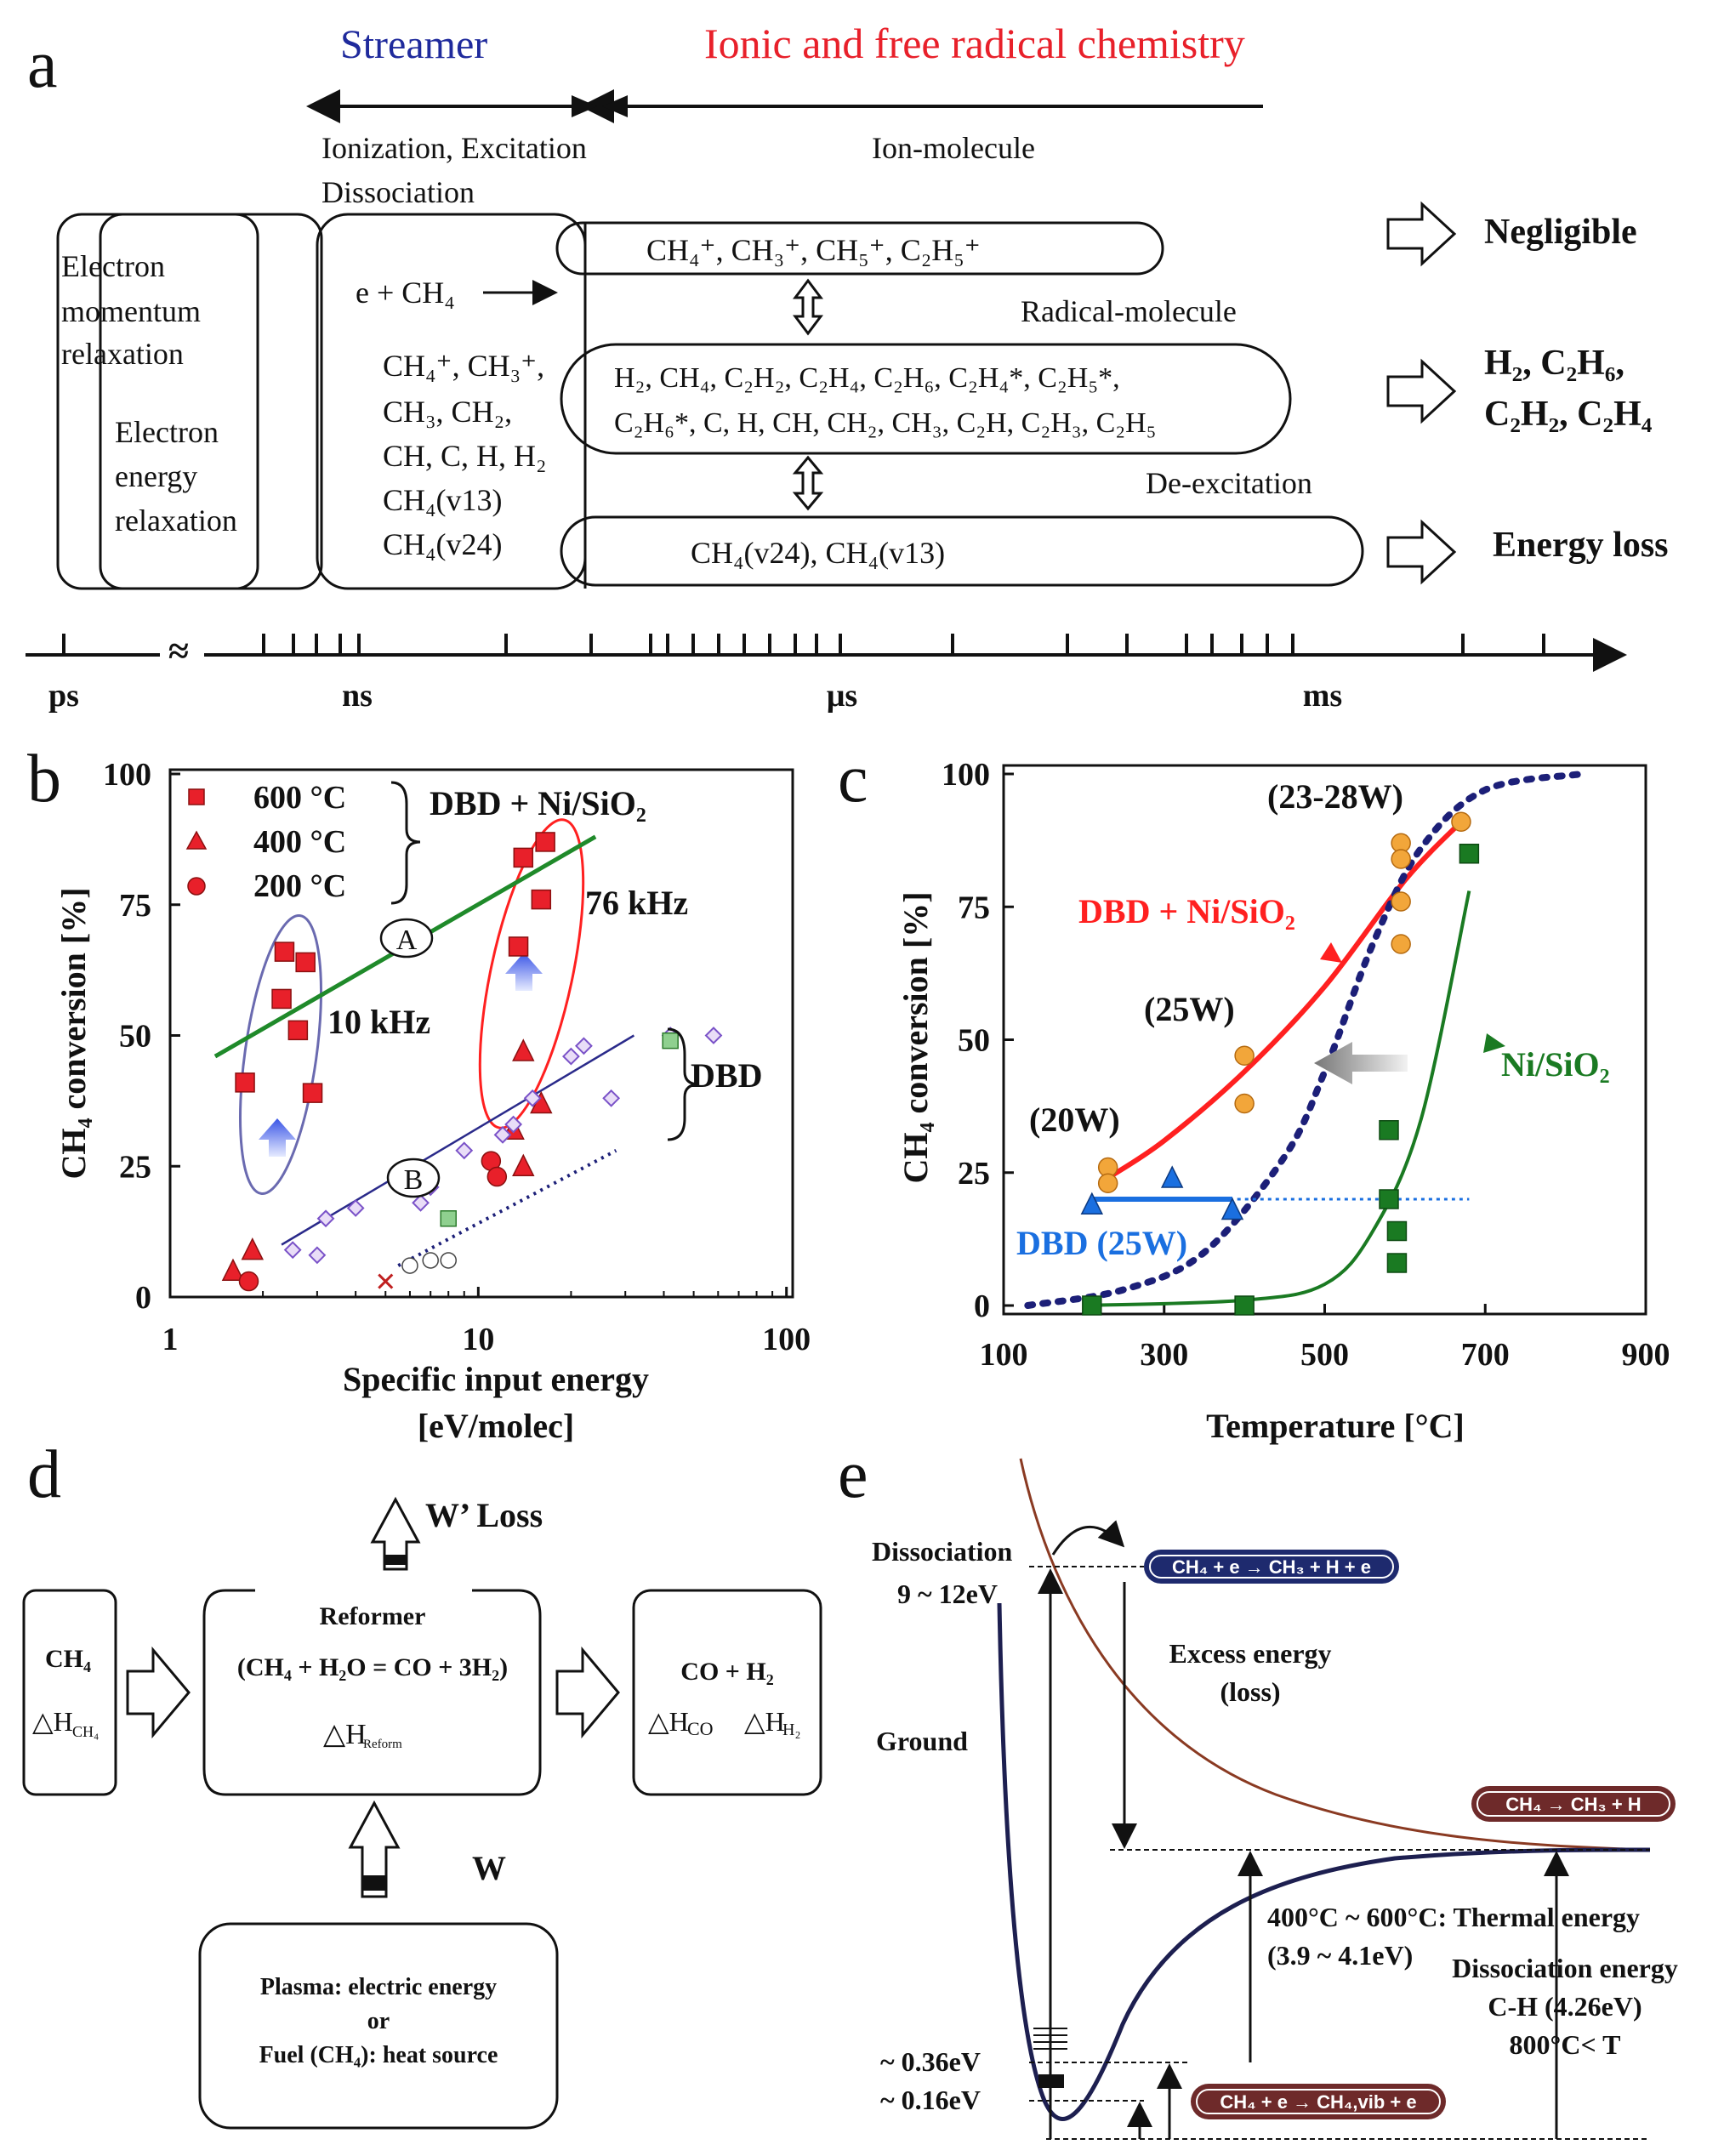 Image resolution: width=1724 pixels, height=2156 pixels. I want to click on chart-c-xtick-label: 900, so click(1646, 1355).